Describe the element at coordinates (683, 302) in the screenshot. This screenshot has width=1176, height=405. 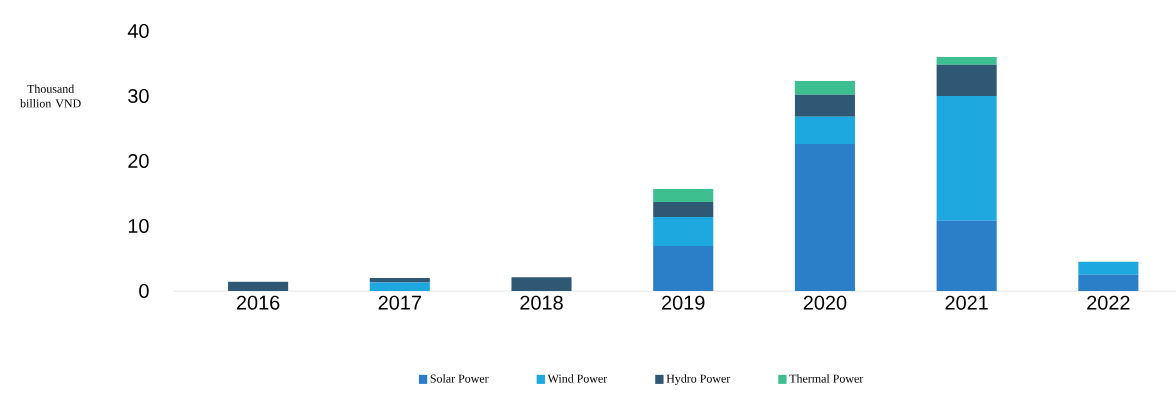
I see `x-tick-label: 2019` at that location.